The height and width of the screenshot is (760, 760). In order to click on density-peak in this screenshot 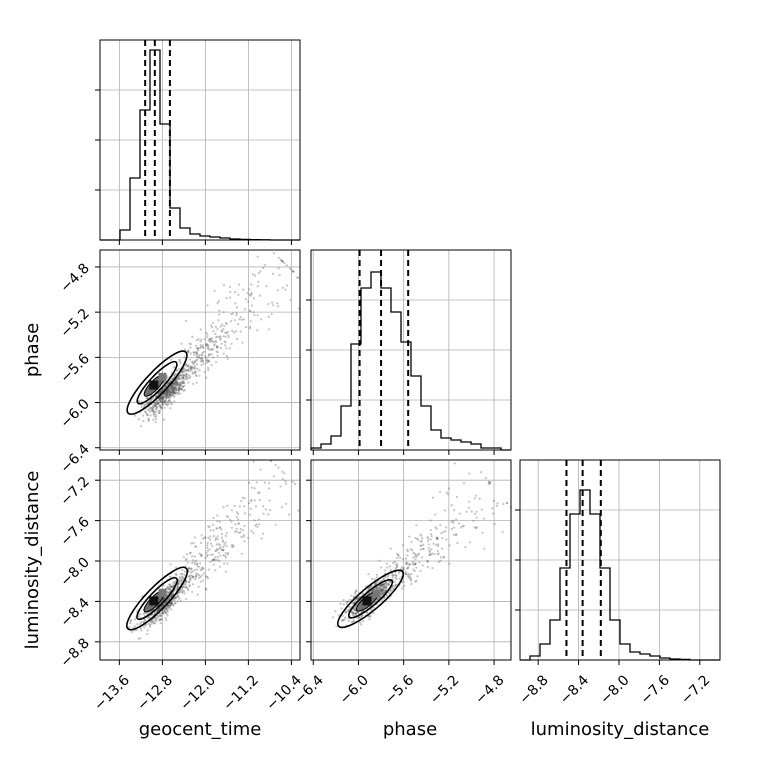, I will do `click(154, 385)`.